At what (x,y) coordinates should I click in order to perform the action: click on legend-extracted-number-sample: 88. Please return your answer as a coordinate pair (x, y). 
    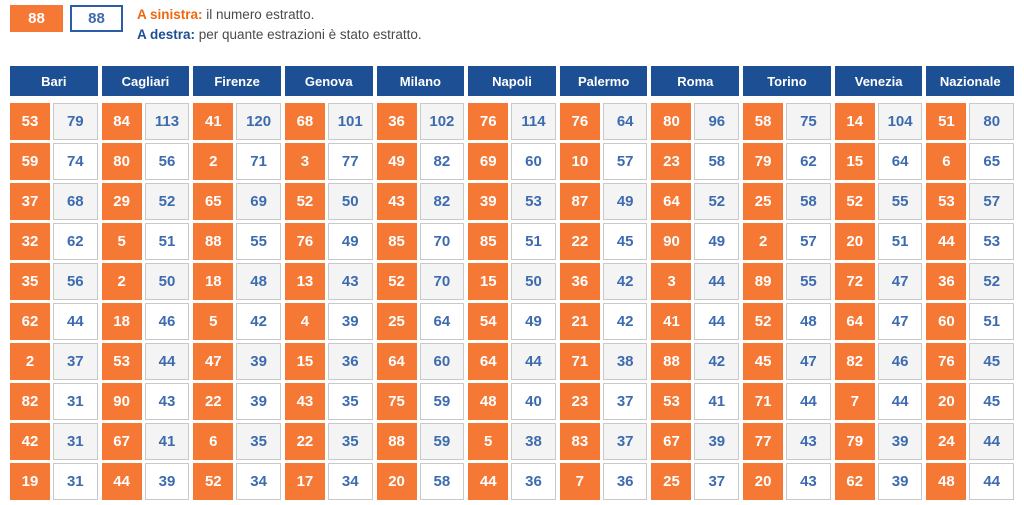
    Looking at the image, I should click on (36, 18).